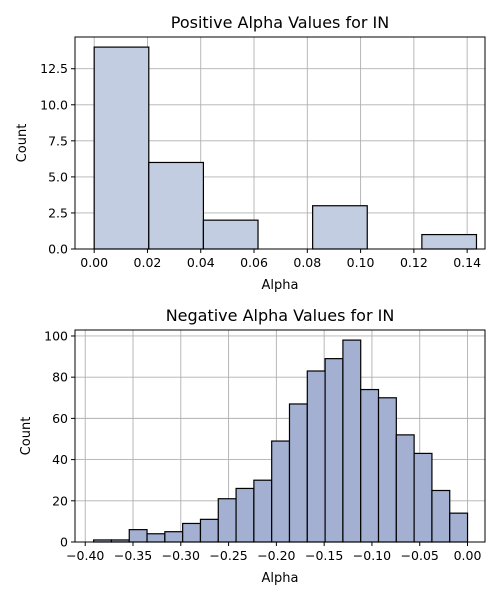 This screenshot has width=500, height=600. Describe the element at coordinates (361, 262) in the screenshot. I see `x-tick-label: 0.10` at that location.